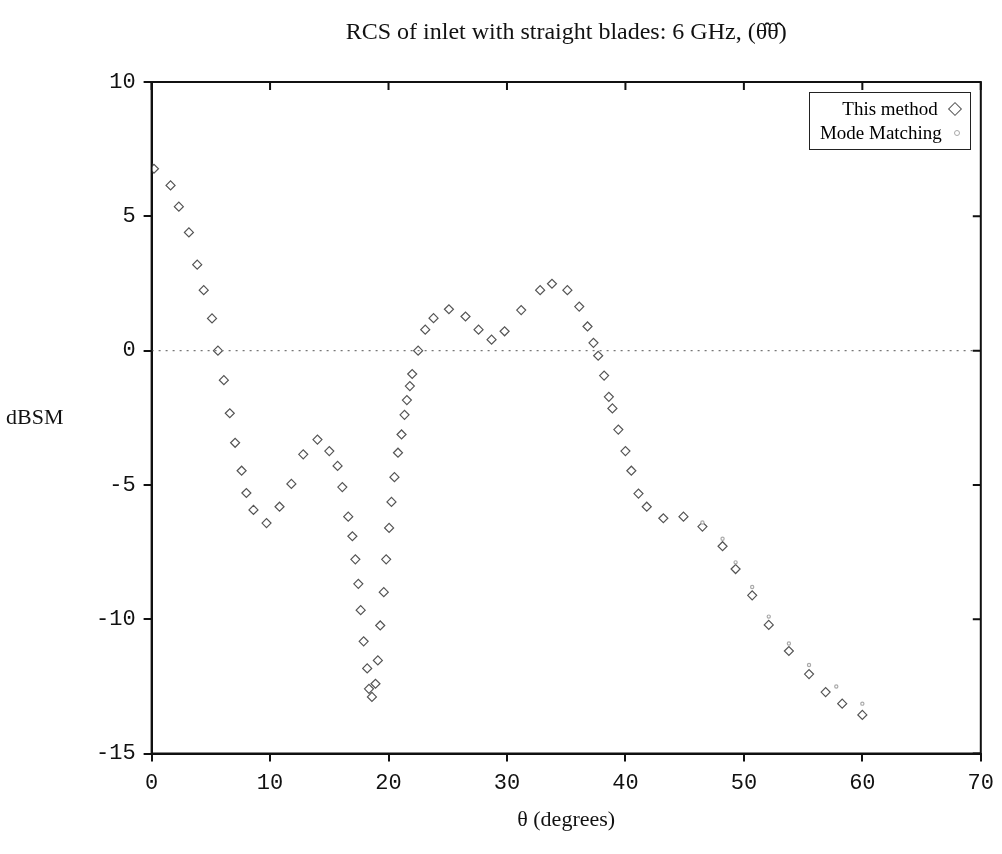 The width and height of the screenshot is (1002, 854). I want to click on legend-label: This method, so click(890, 109).